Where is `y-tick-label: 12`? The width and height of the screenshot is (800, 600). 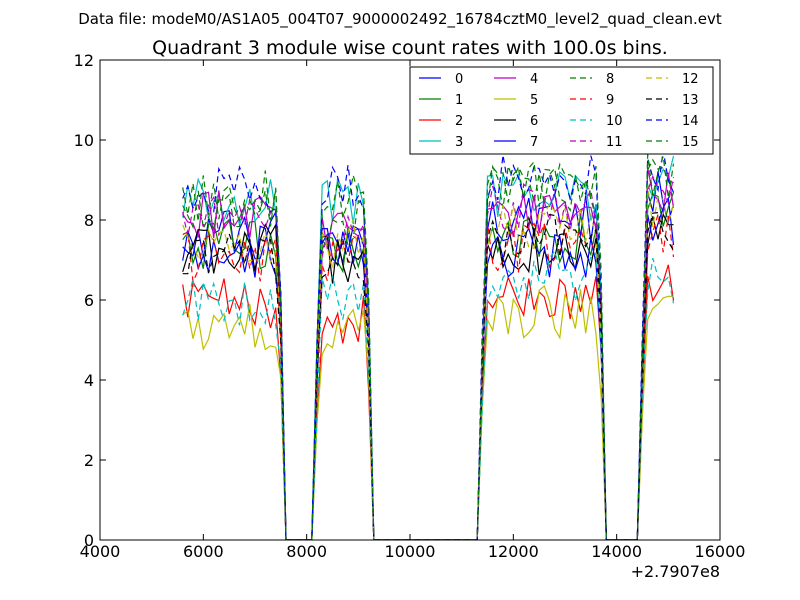 y-tick-label: 12 is located at coordinates (84, 60).